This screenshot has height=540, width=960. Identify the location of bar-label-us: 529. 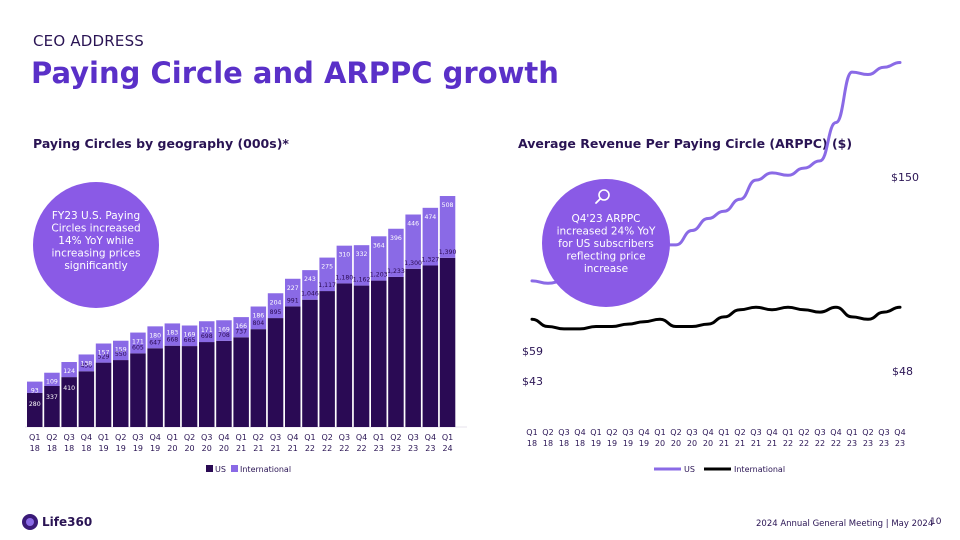
(104, 357).